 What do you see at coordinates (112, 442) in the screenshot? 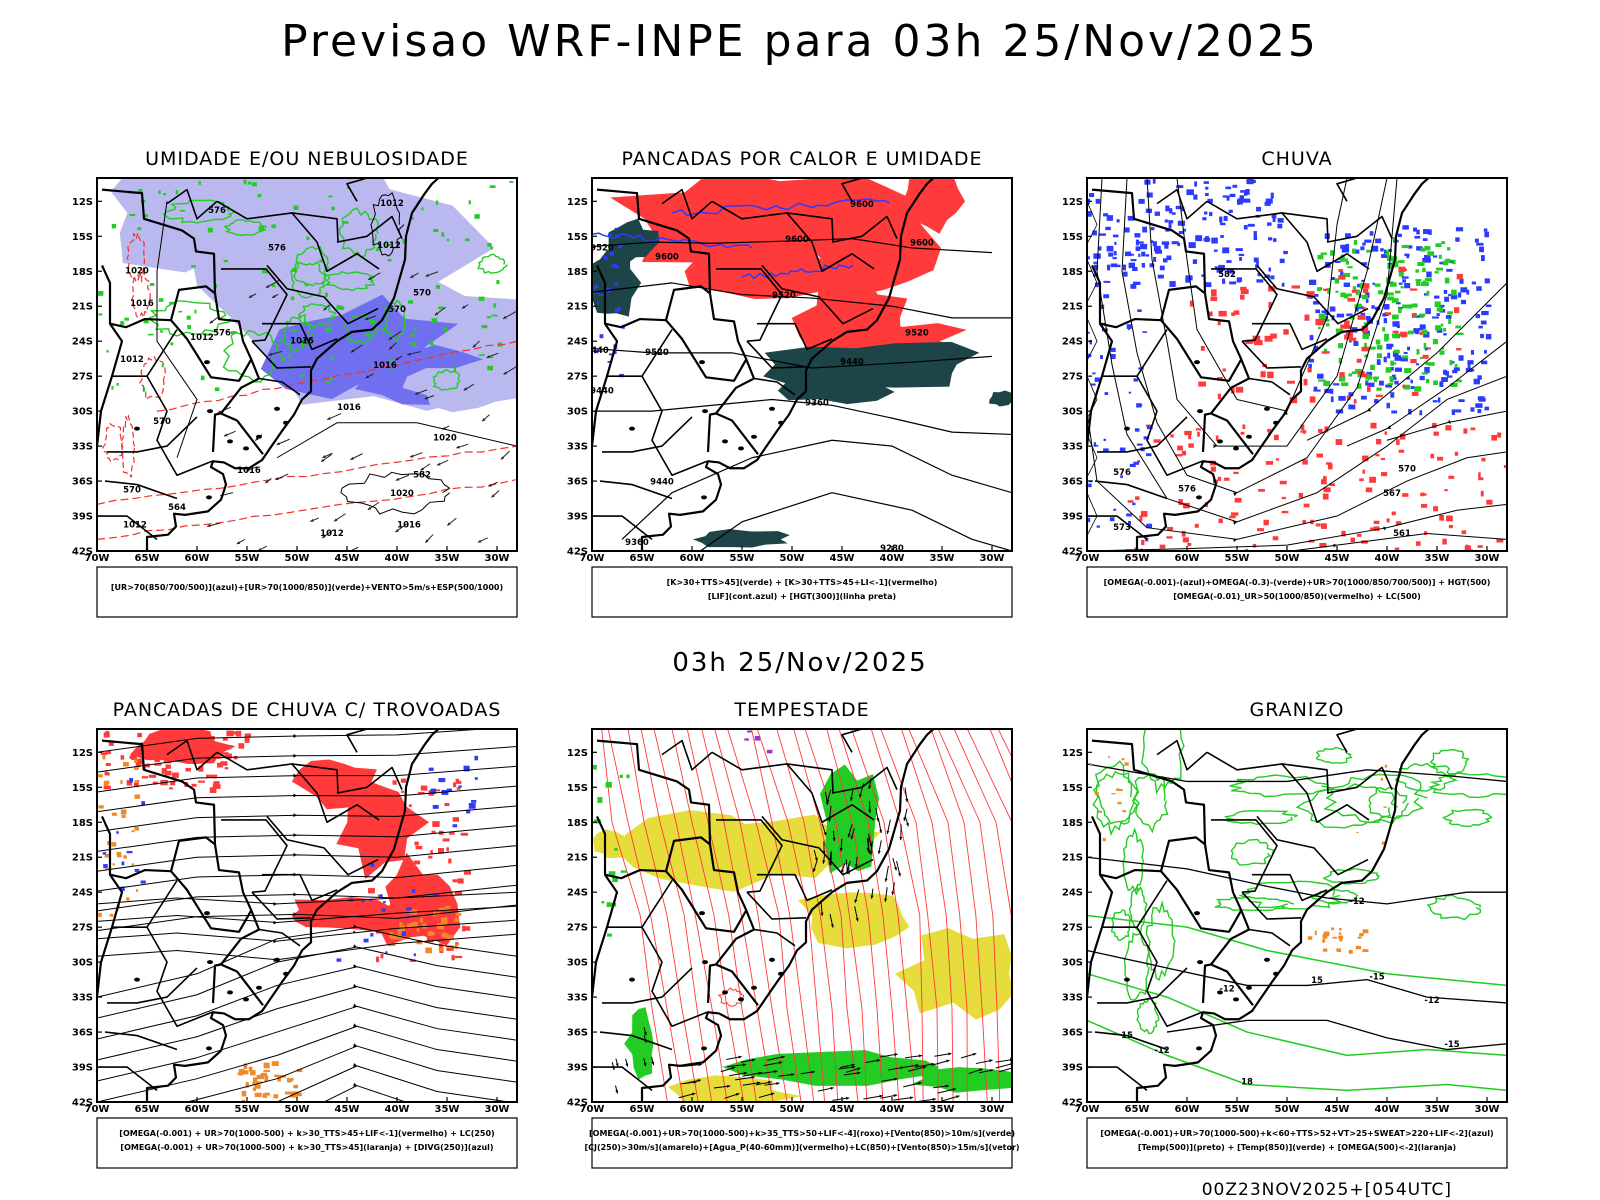
I see `thickness-contour` at bounding box center [112, 442].